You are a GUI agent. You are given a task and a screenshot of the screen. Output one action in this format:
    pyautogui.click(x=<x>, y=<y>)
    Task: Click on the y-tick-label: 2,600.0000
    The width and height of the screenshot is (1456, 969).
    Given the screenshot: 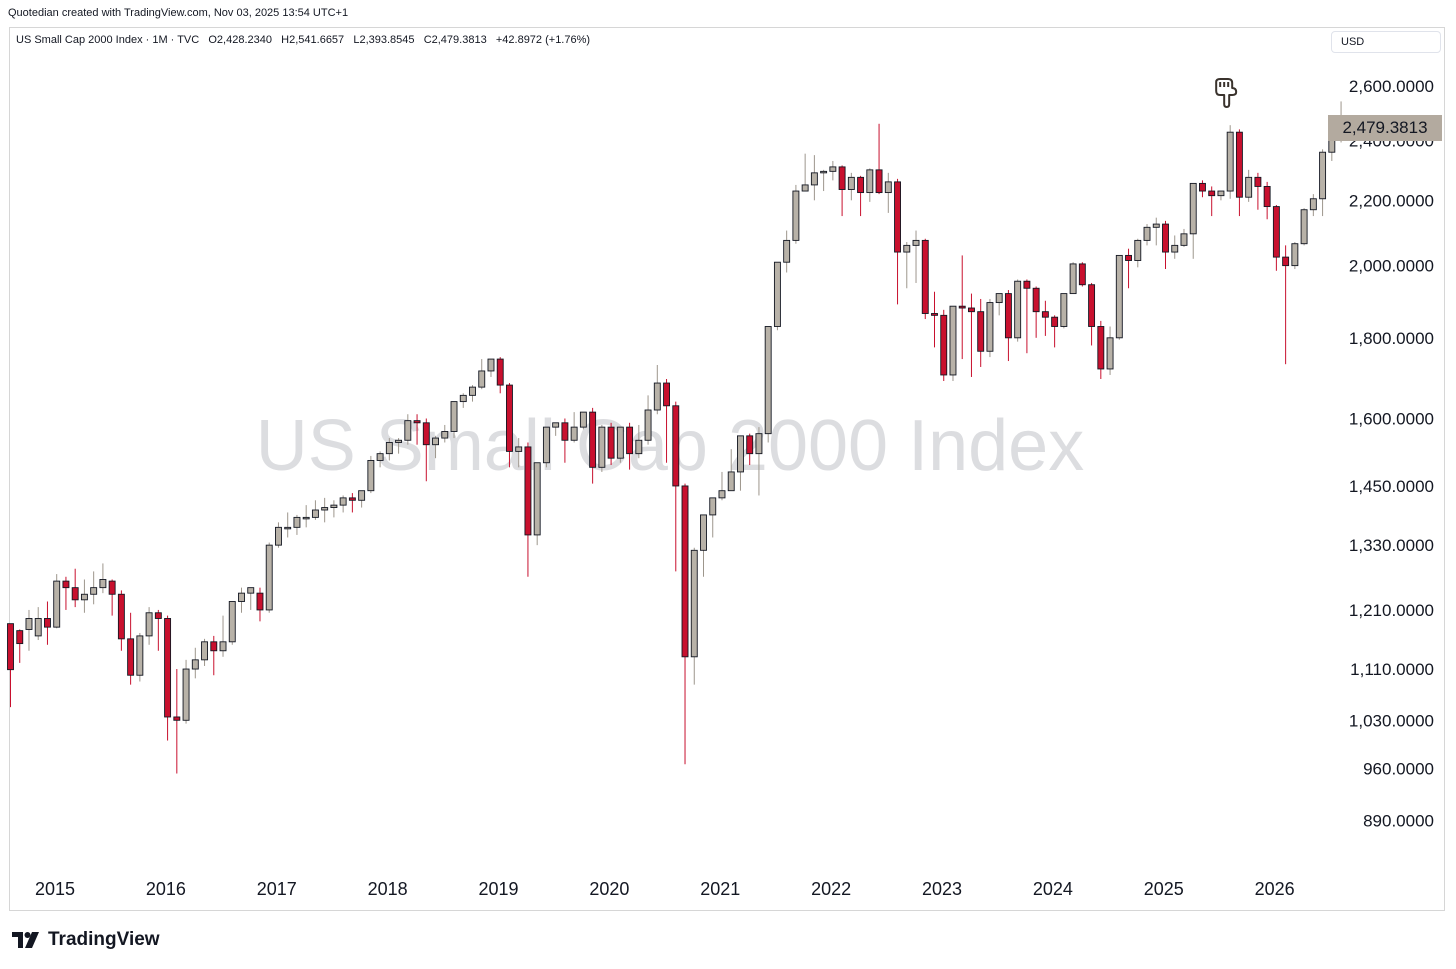 What is the action you would take?
    pyautogui.click(x=1391, y=86)
    